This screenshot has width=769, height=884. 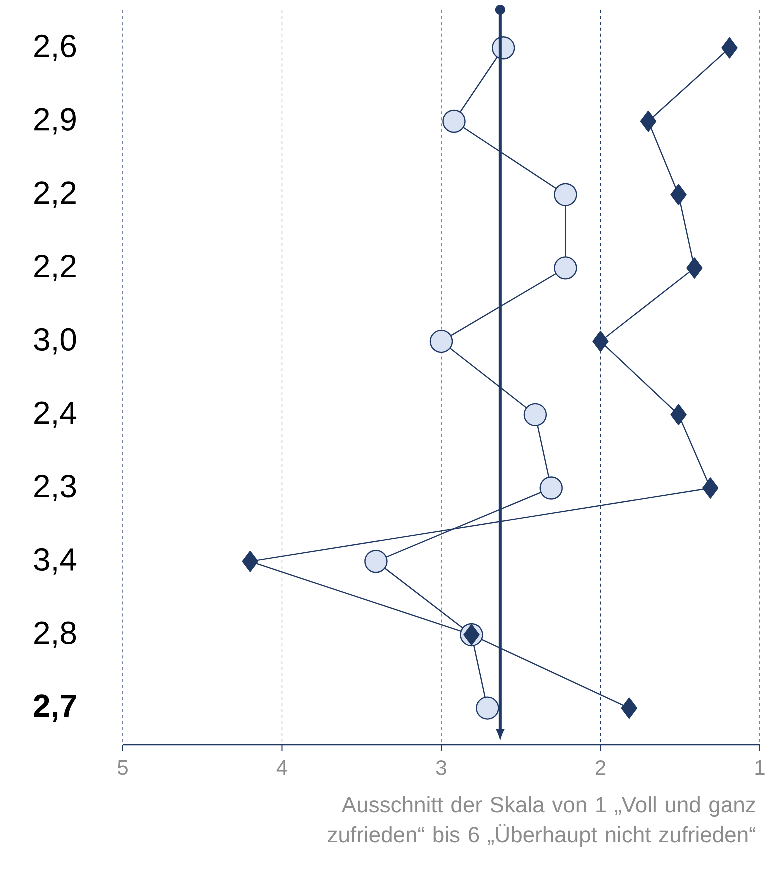 What do you see at coordinates (123, 768) in the screenshot?
I see `x-tick-label: 5` at bounding box center [123, 768].